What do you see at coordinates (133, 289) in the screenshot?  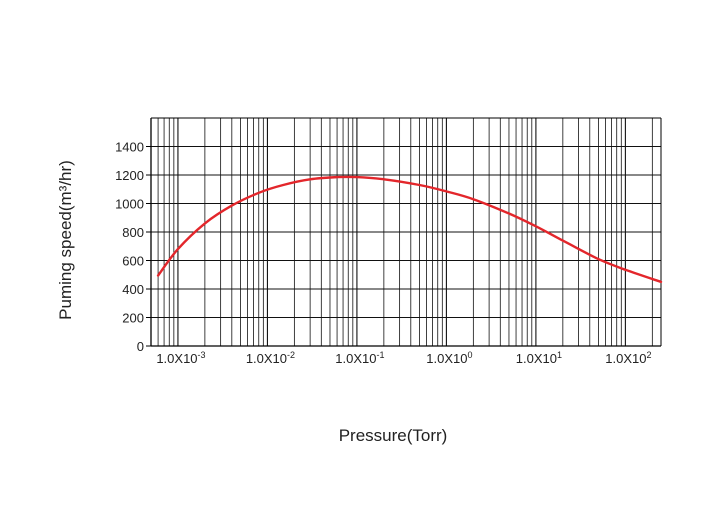 I see `y-tick-label: 400` at bounding box center [133, 289].